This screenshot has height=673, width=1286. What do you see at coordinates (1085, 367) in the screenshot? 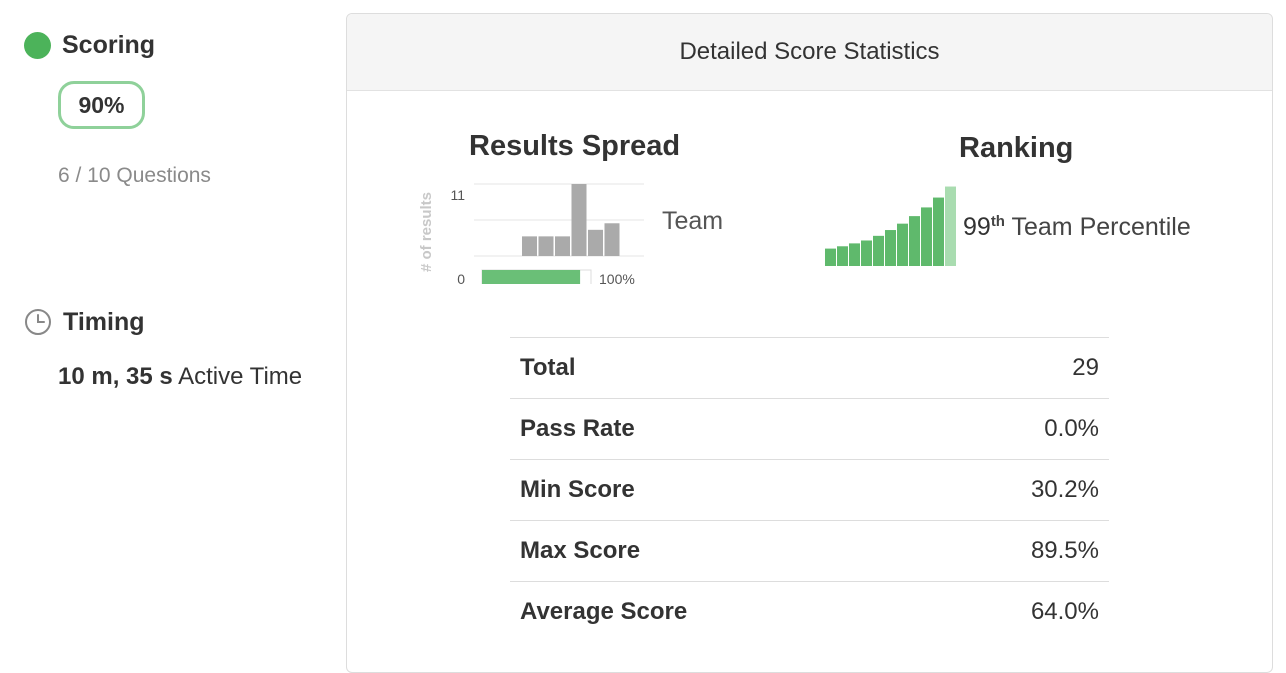
I see `stats-value: 29` at bounding box center [1085, 367].